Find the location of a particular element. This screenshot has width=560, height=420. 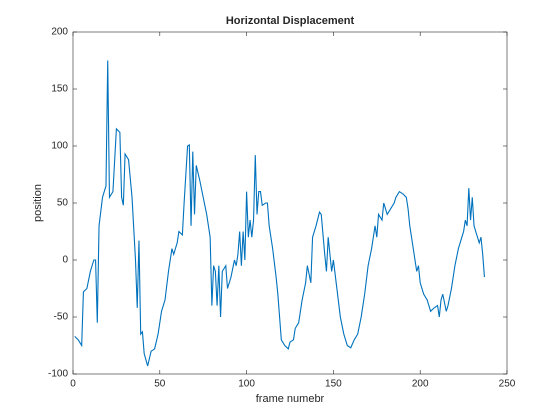

y-tick-label: 100 is located at coordinates (59, 146).